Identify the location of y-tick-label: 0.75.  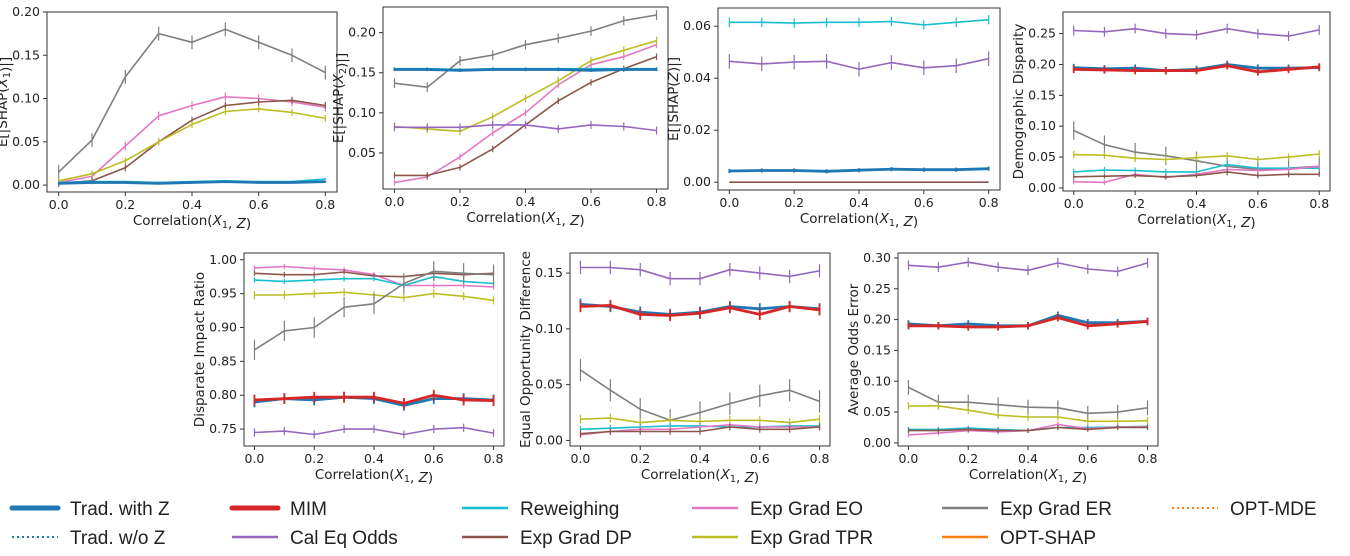
(223, 428).